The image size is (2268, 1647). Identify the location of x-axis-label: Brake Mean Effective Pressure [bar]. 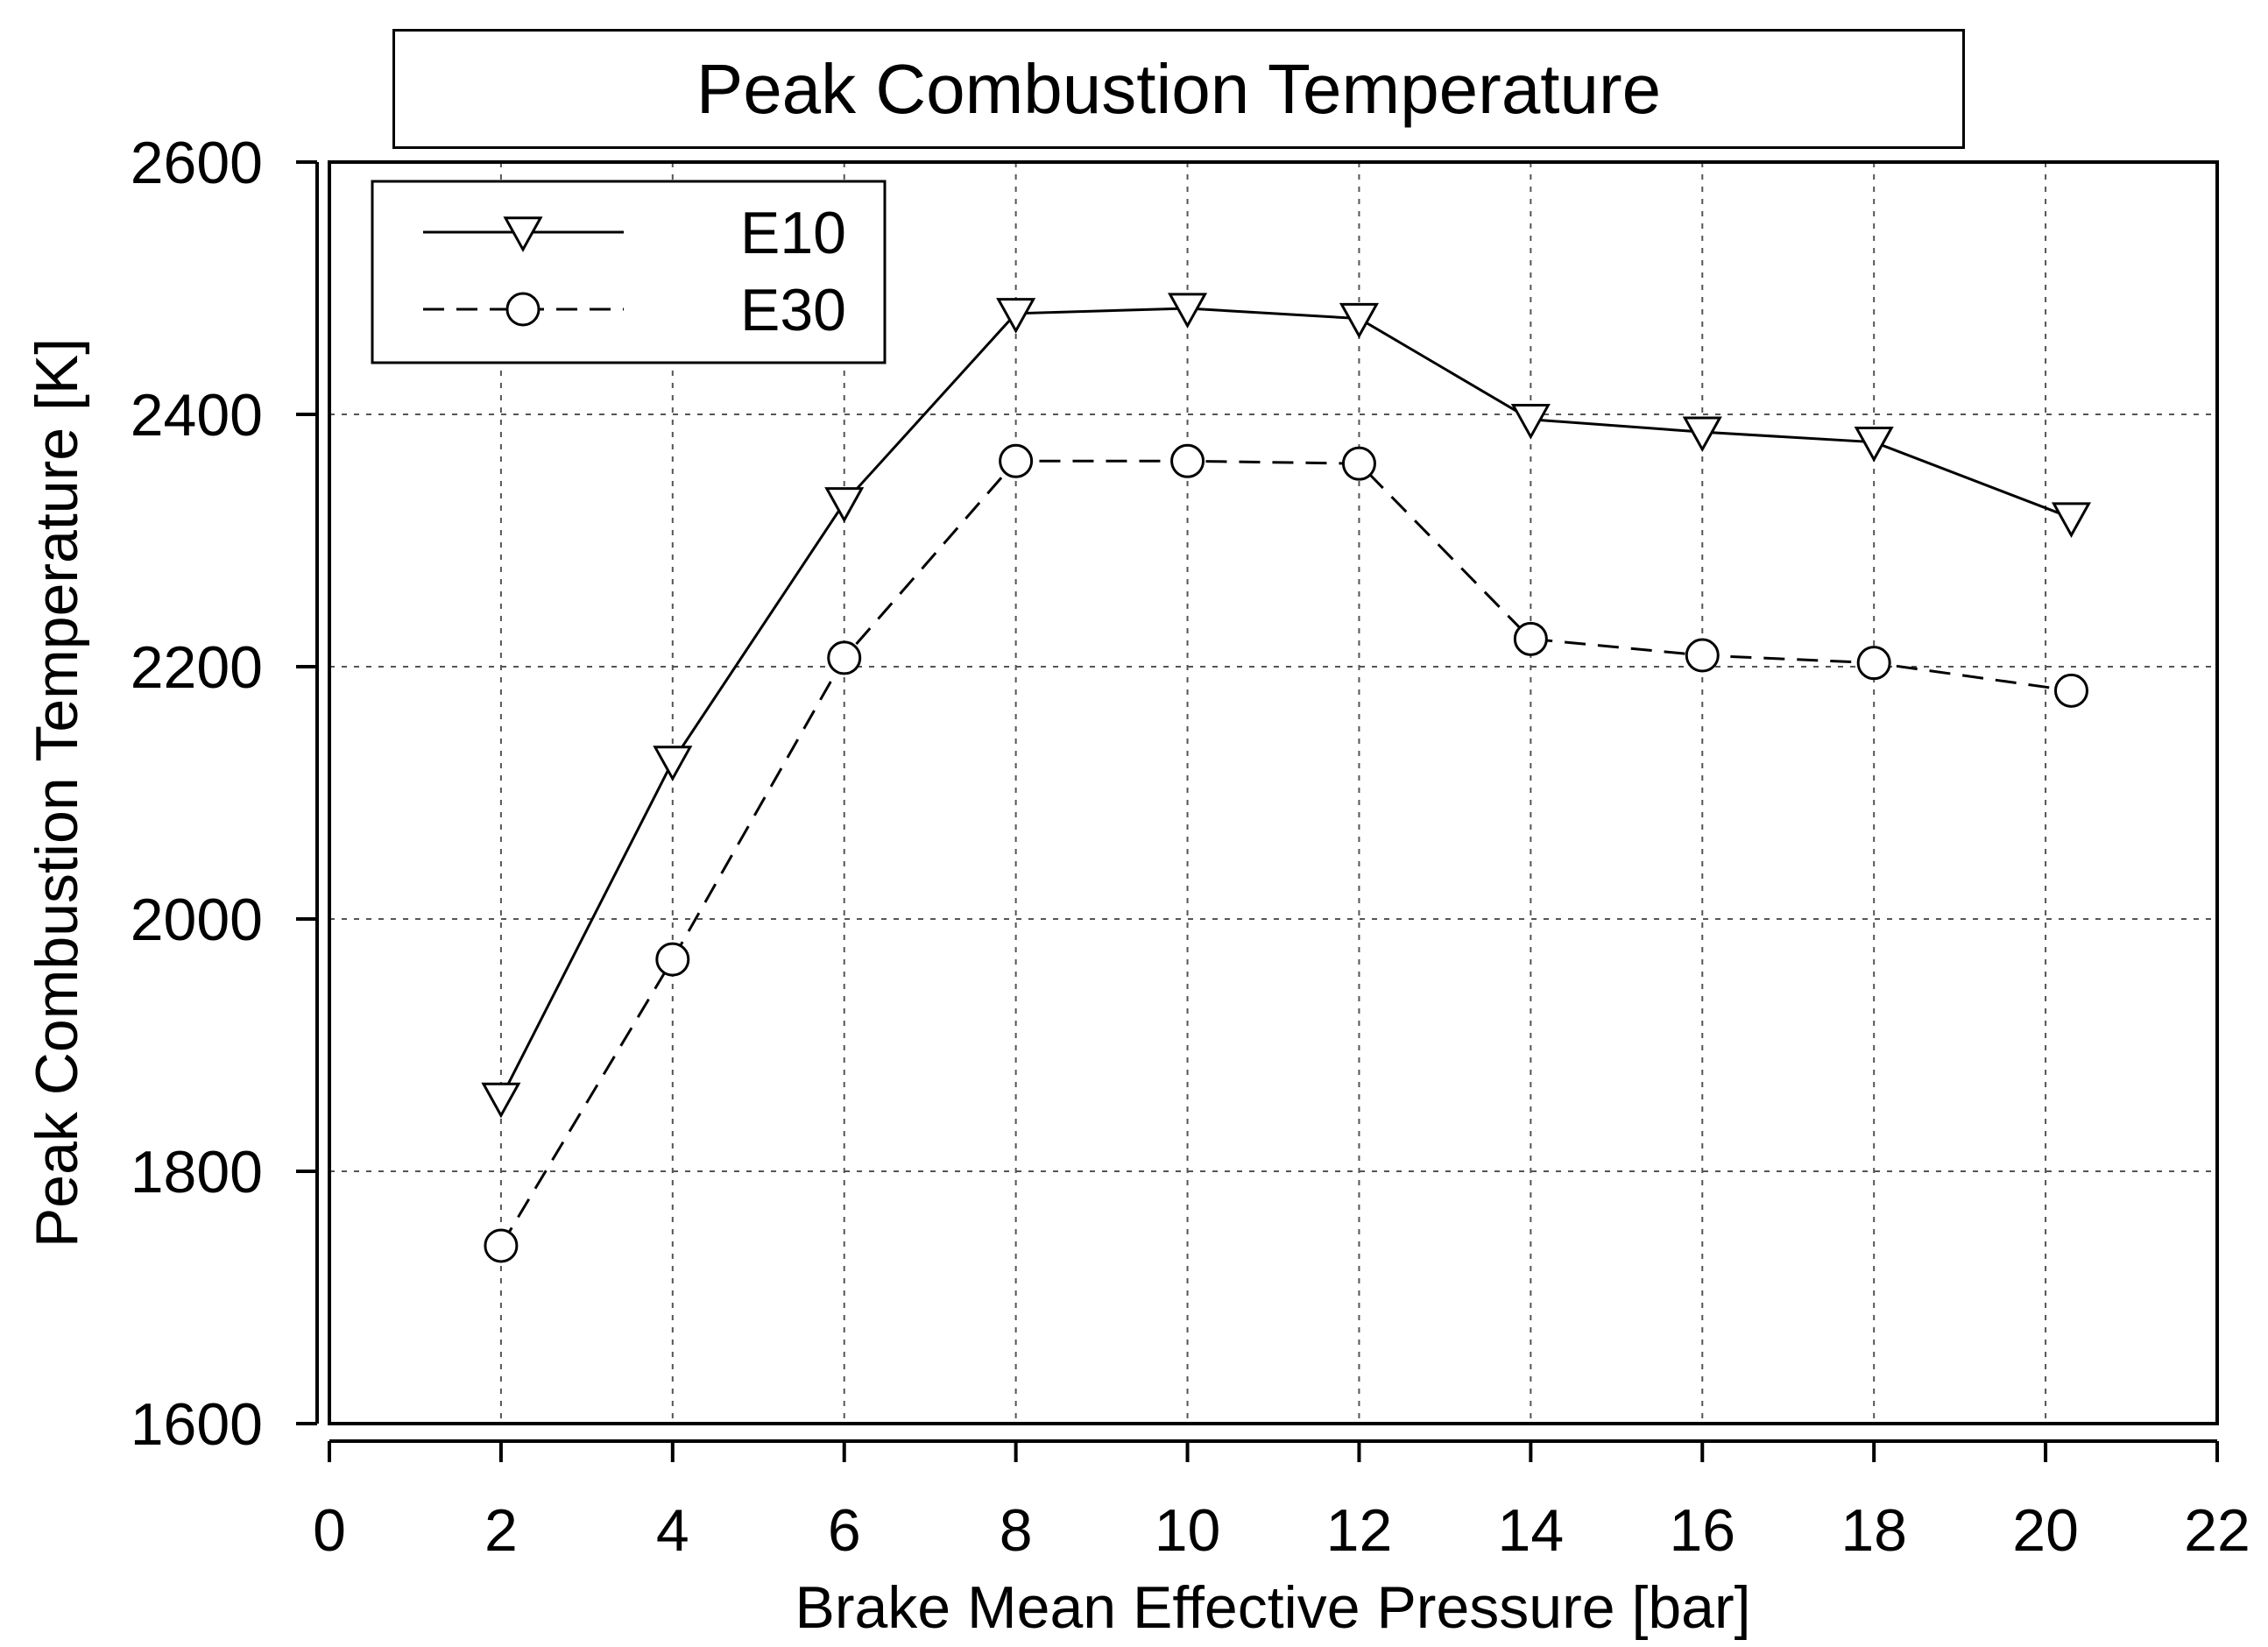
(1272, 1608).